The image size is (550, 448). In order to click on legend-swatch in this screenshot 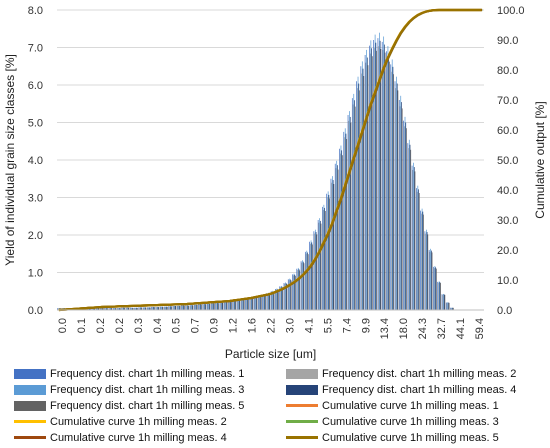, I will do `click(30, 437)`.